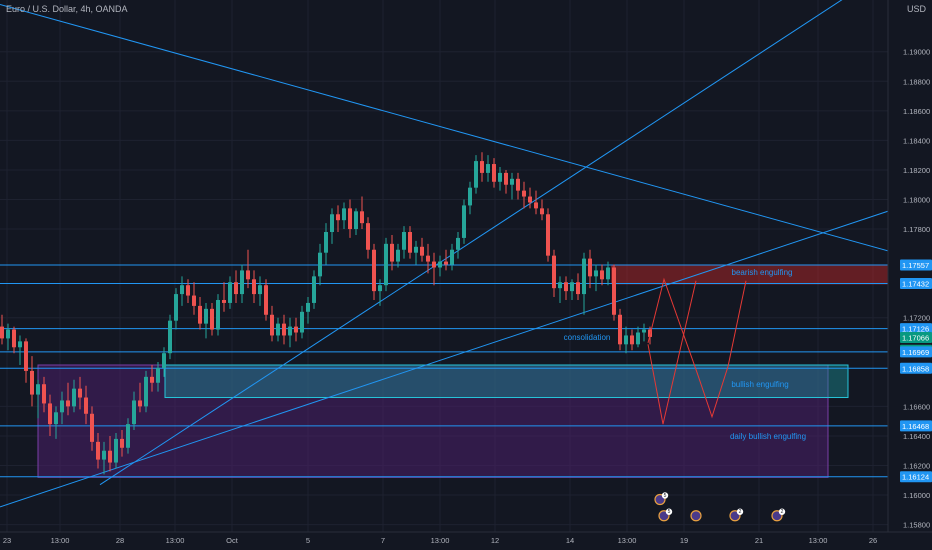  I want to click on price-tick-label: 1.16600, so click(916, 406).